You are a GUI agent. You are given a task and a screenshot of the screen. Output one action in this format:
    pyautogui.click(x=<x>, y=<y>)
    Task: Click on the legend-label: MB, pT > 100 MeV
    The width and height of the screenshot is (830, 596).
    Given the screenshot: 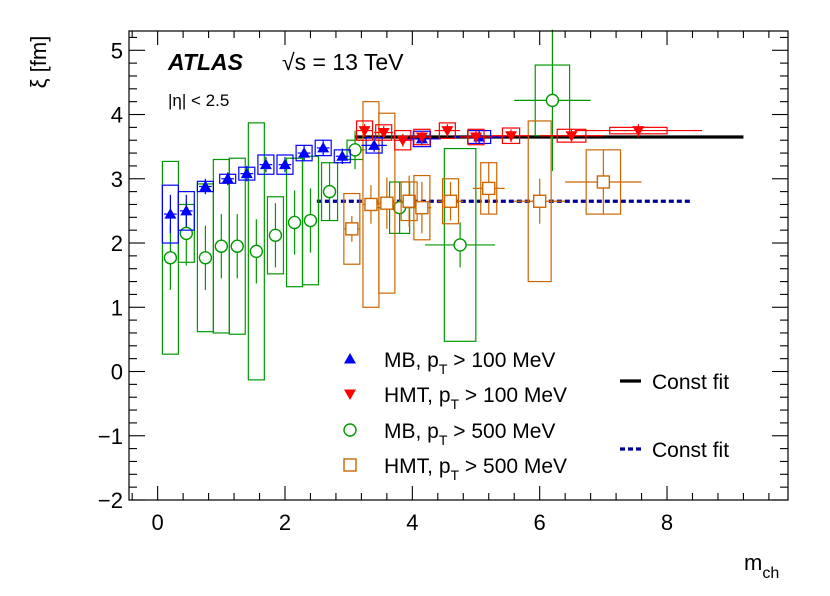 What is the action you would take?
    pyautogui.click(x=469, y=363)
    